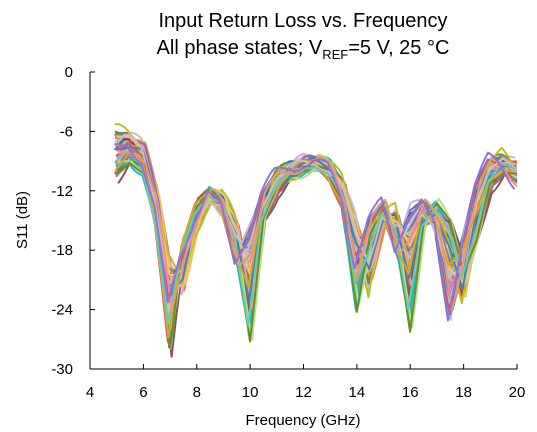 The width and height of the screenshot is (537, 432). I want to click on title-line2-suffix: =5 V, 25 °C, so click(398, 48).